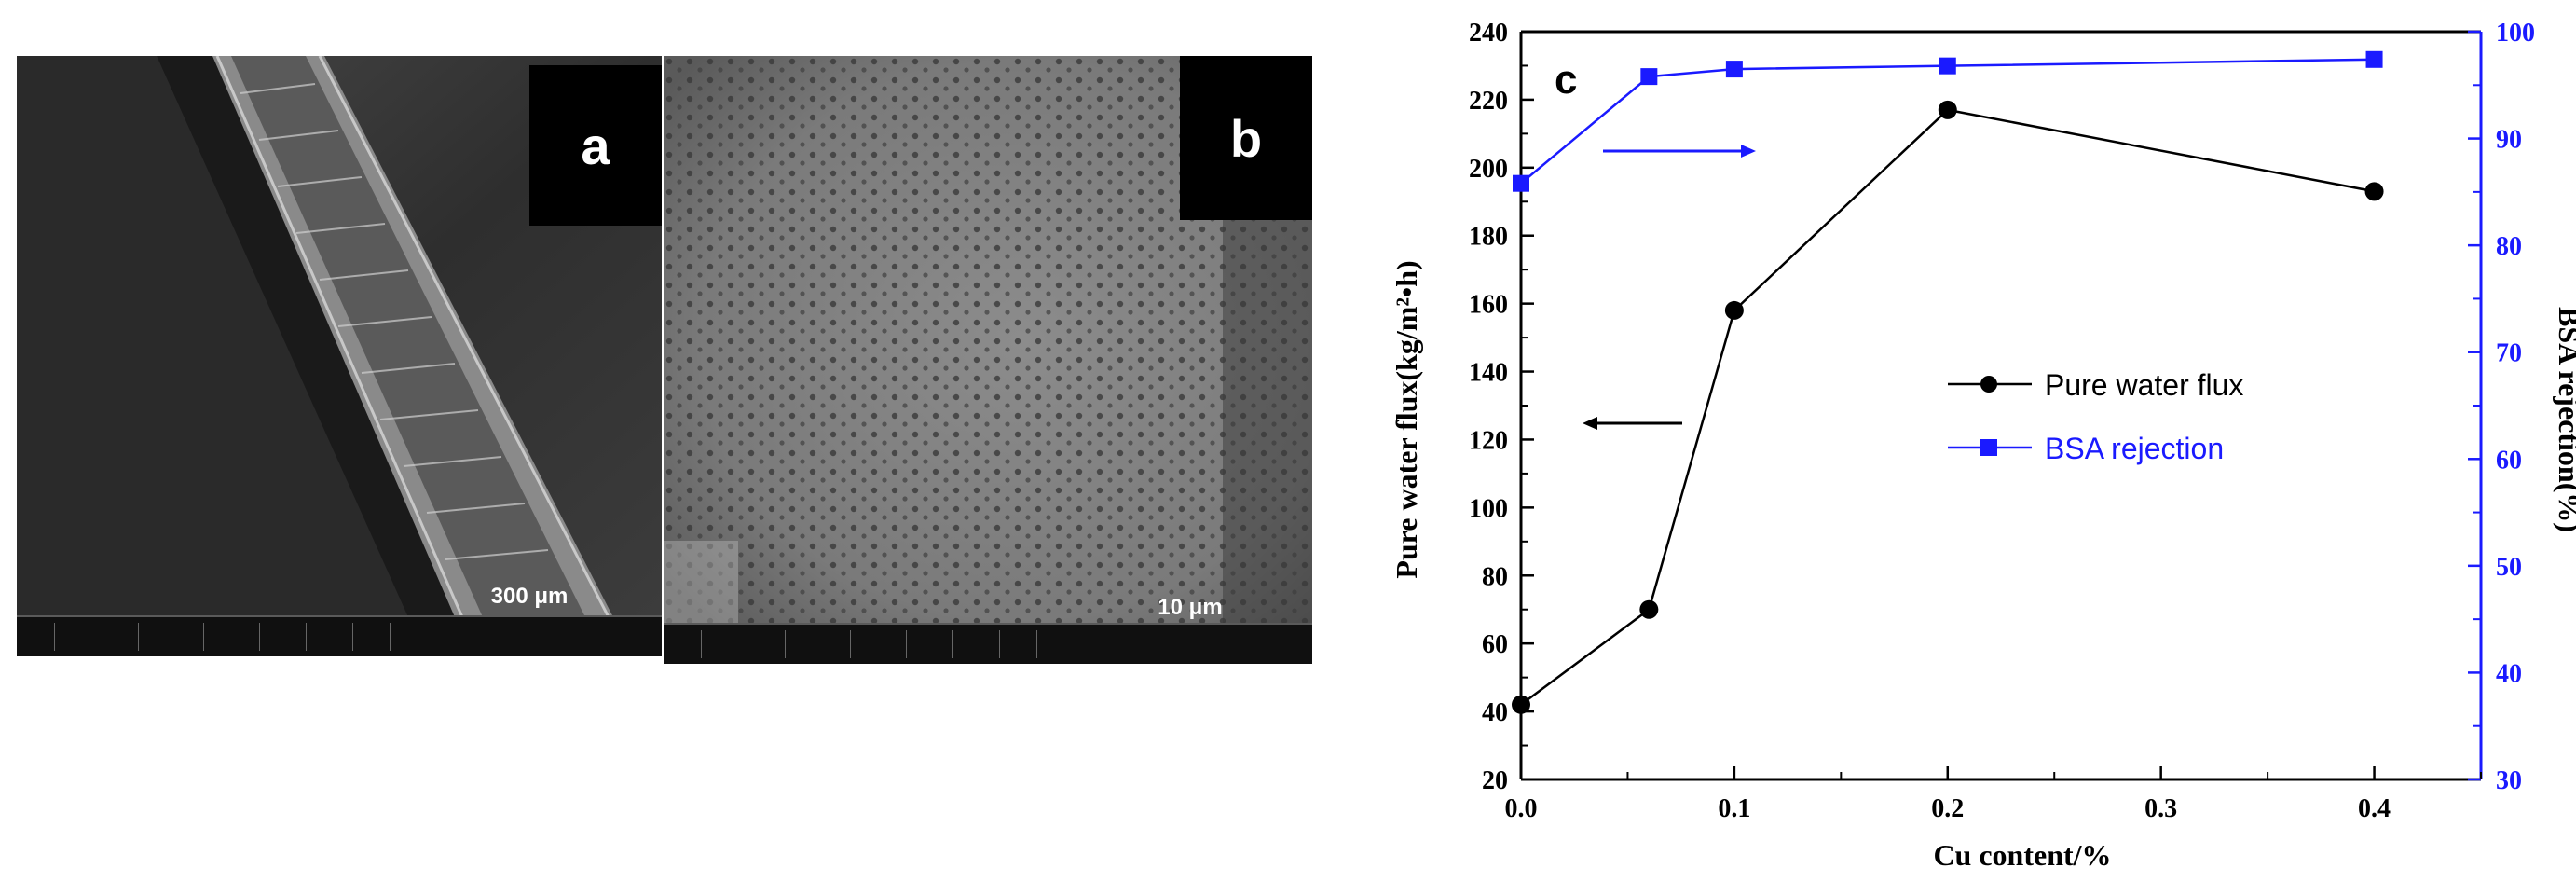 Image resolution: width=2576 pixels, height=882 pixels. I want to click on x-tick-label: 0.4, so click(2374, 808).